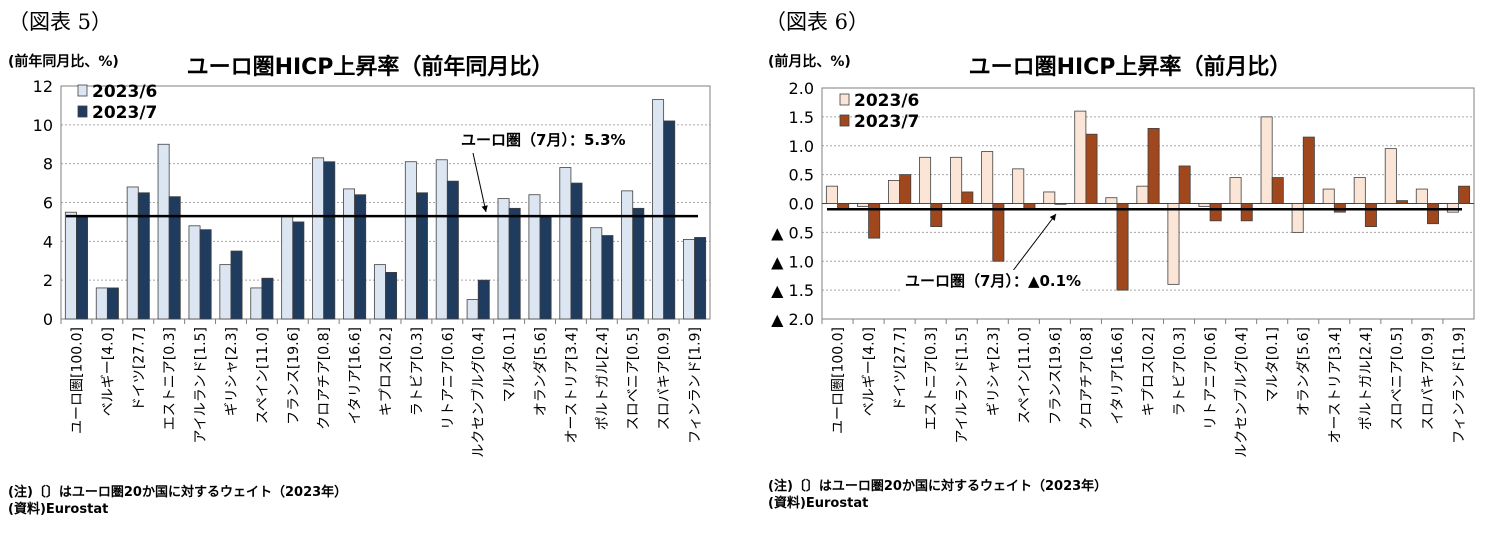 Image resolution: width=1490 pixels, height=542 pixels. Describe the element at coordinates (801, 146) in the screenshot. I see `y-tick-label: 1.0` at that location.